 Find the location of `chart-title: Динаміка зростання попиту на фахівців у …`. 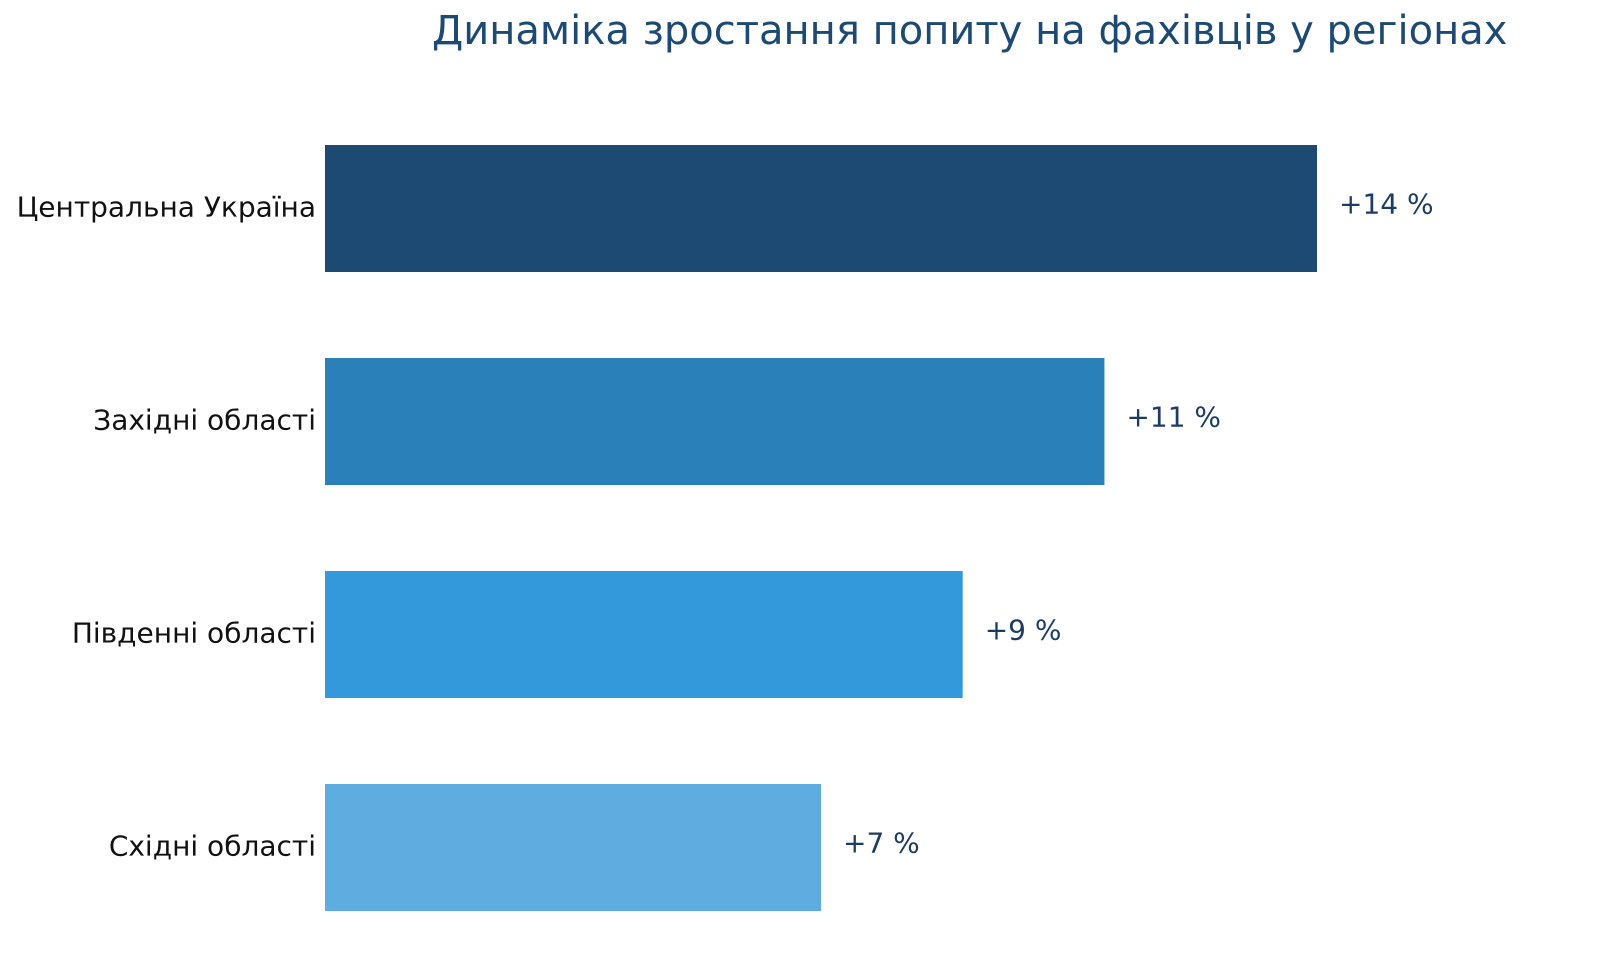

chart-title: Динаміка зростання попиту на фахівців у … is located at coordinates (970, 31).